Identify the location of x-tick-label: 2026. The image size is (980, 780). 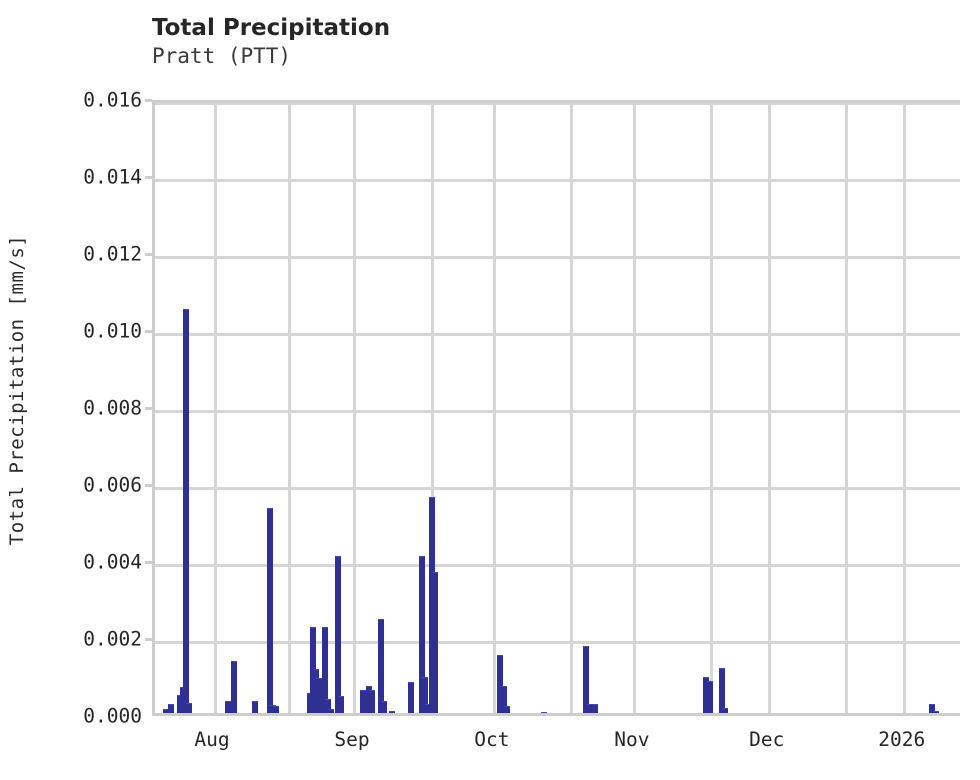
(902, 739).